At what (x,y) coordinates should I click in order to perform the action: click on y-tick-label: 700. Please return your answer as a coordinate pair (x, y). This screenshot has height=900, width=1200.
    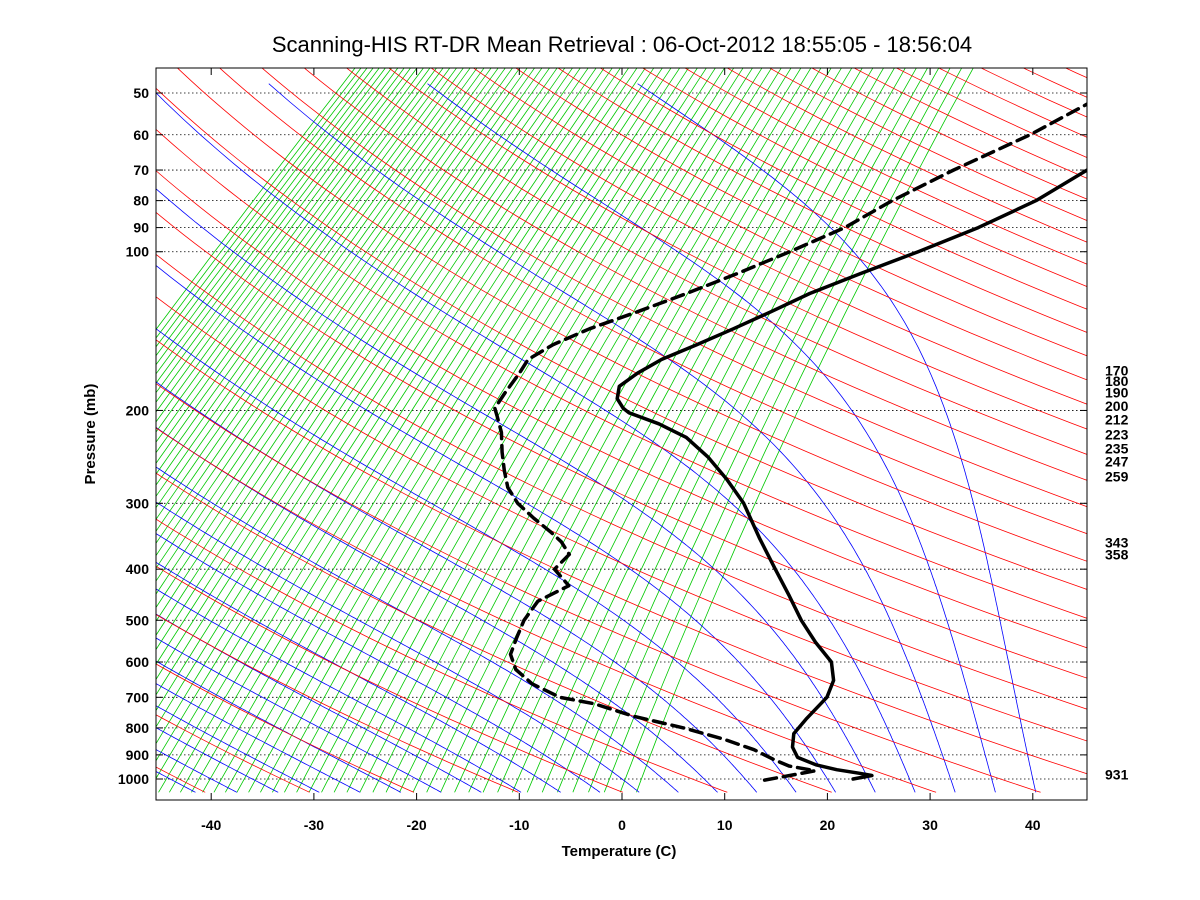
    Looking at the image, I should click on (138, 697).